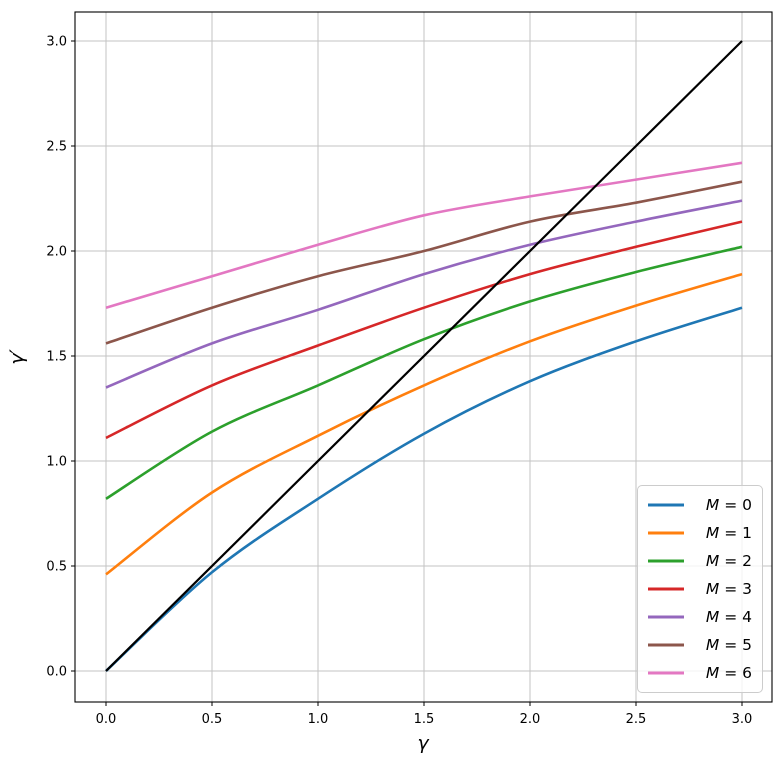 The width and height of the screenshot is (782, 765). I want to click on legend-item: M = 3, so click(699, 589).